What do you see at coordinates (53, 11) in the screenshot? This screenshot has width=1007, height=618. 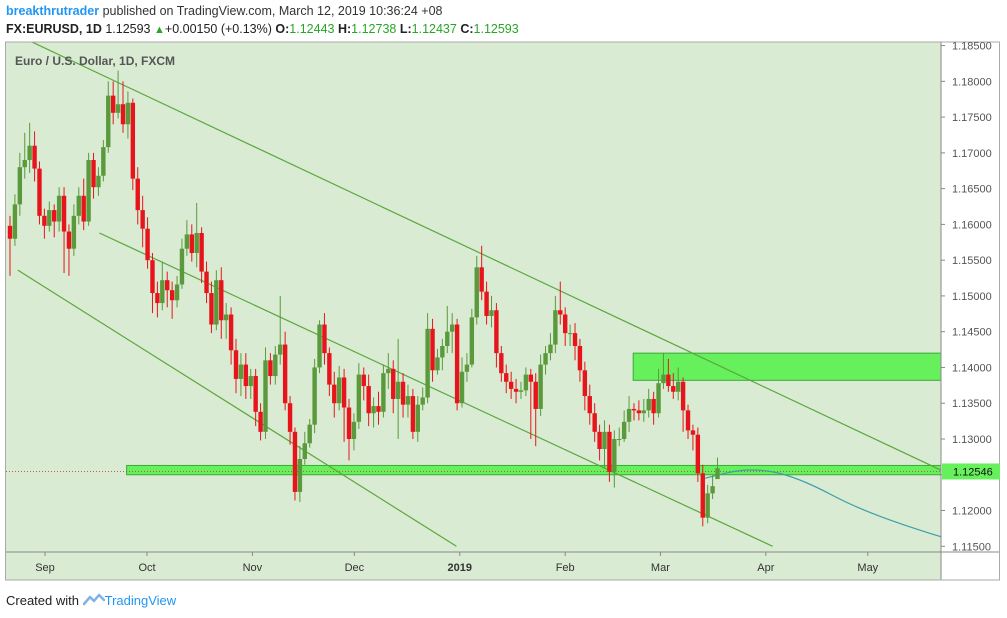 I see `author-link: breakthrutrader` at bounding box center [53, 11].